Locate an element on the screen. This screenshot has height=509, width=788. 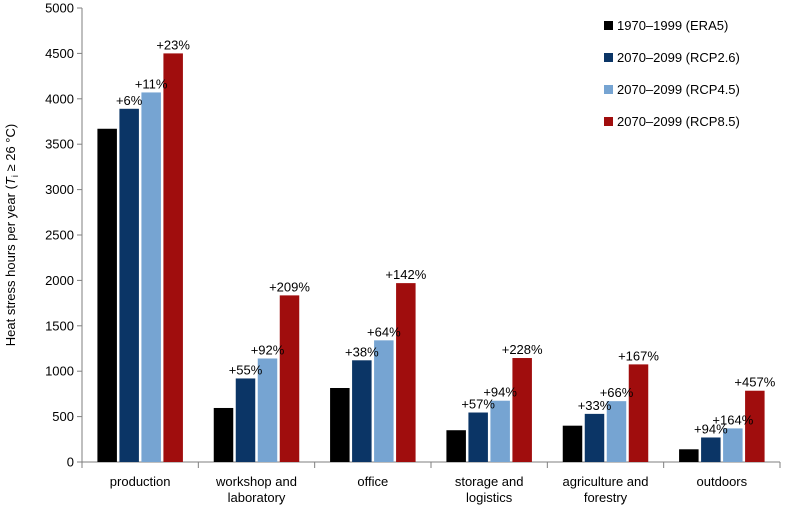
data-label: +92% is located at coordinates (268, 349).